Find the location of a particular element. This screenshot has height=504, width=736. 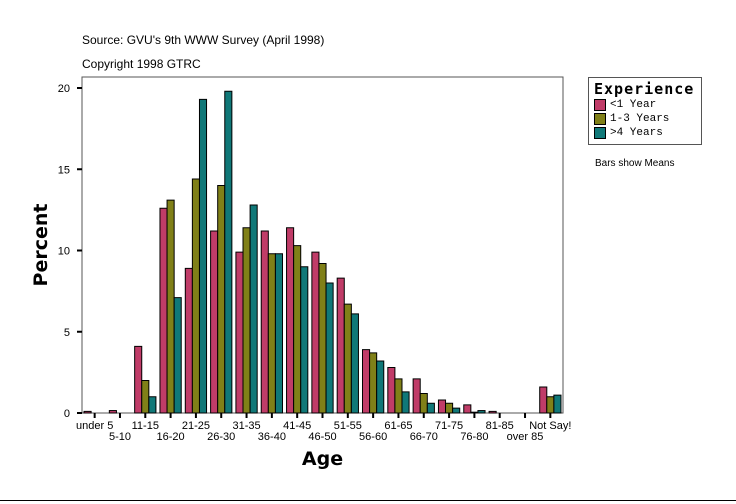

x-tick-label: 21-25 is located at coordinates (196, 426).